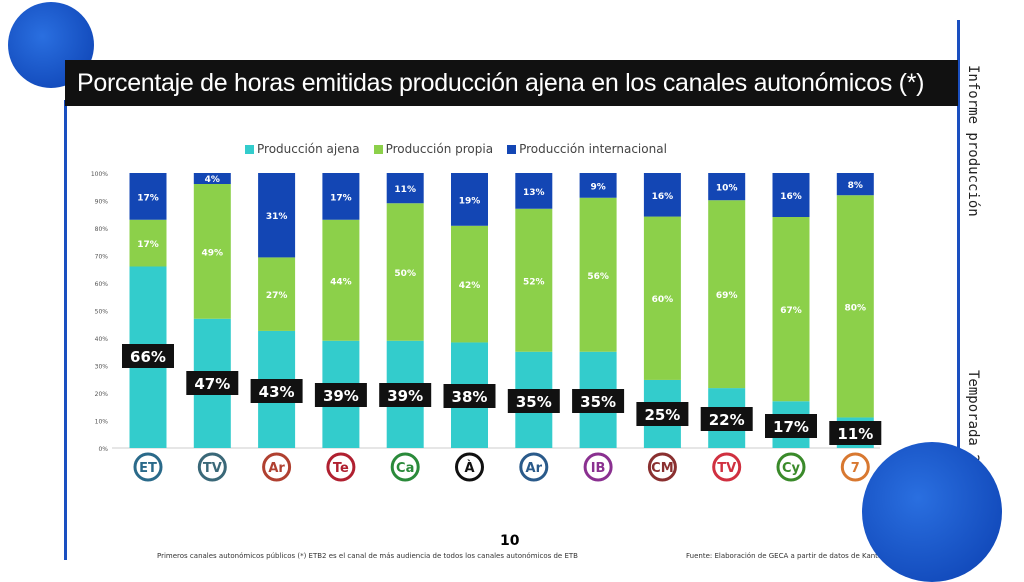 The image size is (1024, 582). I want to click on y-tick-label: 0%, so click(103, 449).